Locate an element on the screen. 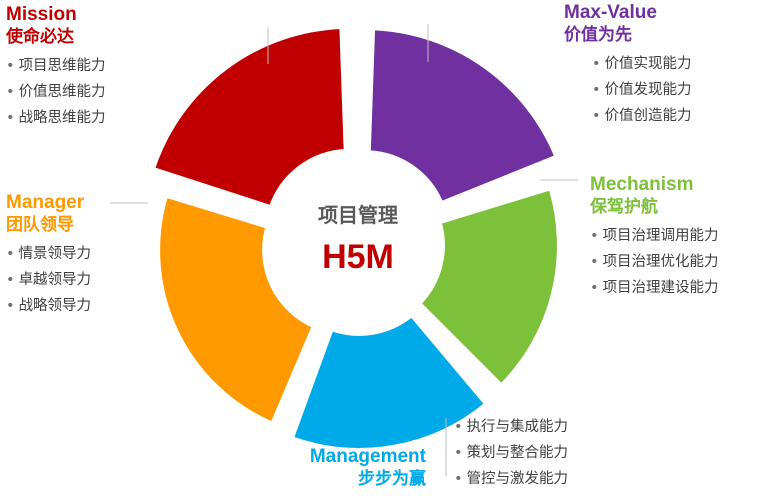 This screenshot has height=498, width=759. mission-label-group: Mission 使命必达 • 项目思维能力 • 价值思维能力 • 战略思维能力 is located at coordinates (56, 67).